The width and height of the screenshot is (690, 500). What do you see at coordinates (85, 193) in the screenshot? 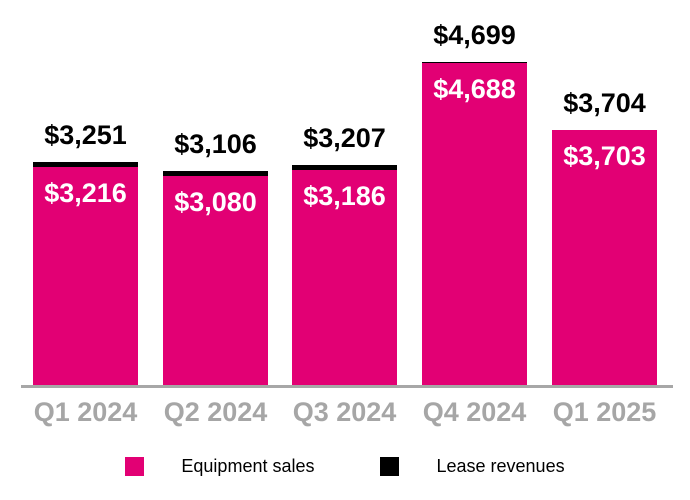
I see `equipment-value-label-q1-2024: $3,216` at bounding box center [85, 193].